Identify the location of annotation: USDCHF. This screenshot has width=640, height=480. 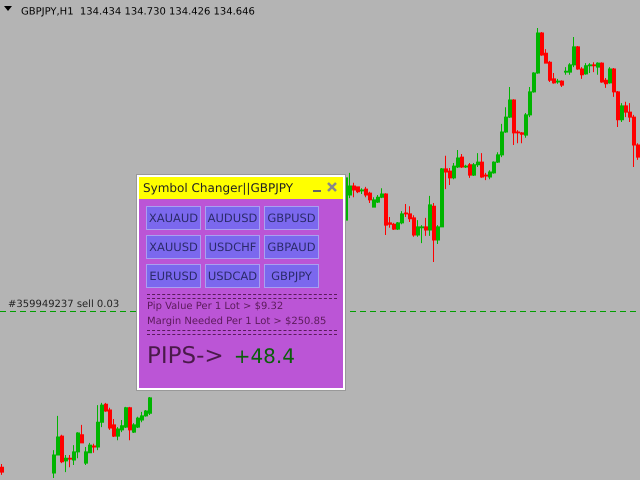
(232, 247).